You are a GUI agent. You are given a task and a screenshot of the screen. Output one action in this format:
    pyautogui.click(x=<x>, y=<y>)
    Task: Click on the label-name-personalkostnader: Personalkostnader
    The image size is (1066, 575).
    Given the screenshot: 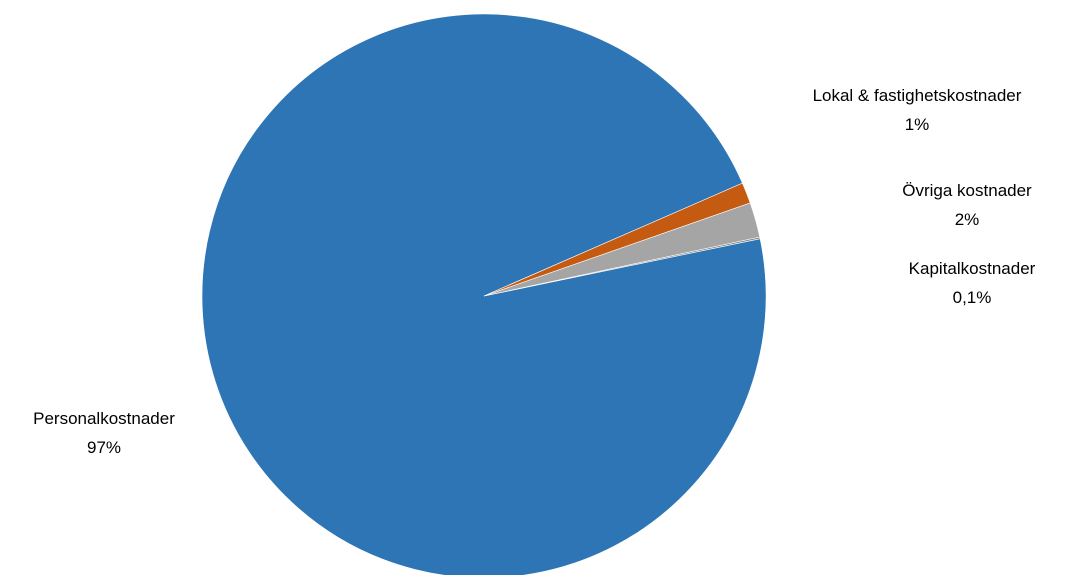 What is the action you would take?
    pyautogui.click(x=104, y=418)
    